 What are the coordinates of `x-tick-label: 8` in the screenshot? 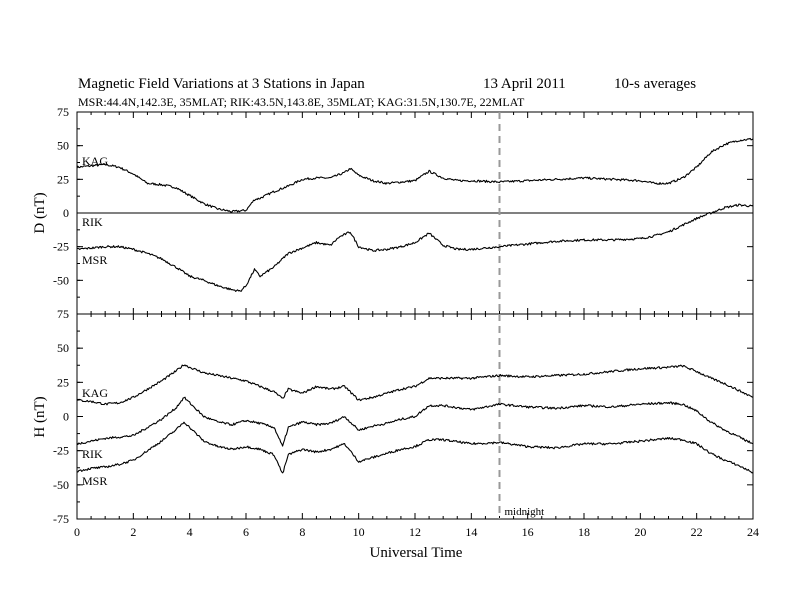 It's located at (302, 532).